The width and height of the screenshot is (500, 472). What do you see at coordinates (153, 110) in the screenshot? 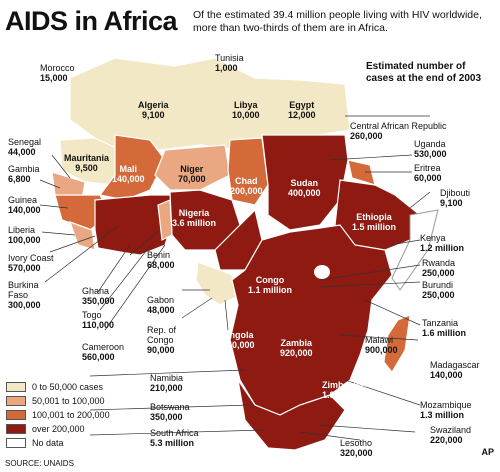
I see `label-algeria: Algeria 9,100` at bounding box center [153, 110].